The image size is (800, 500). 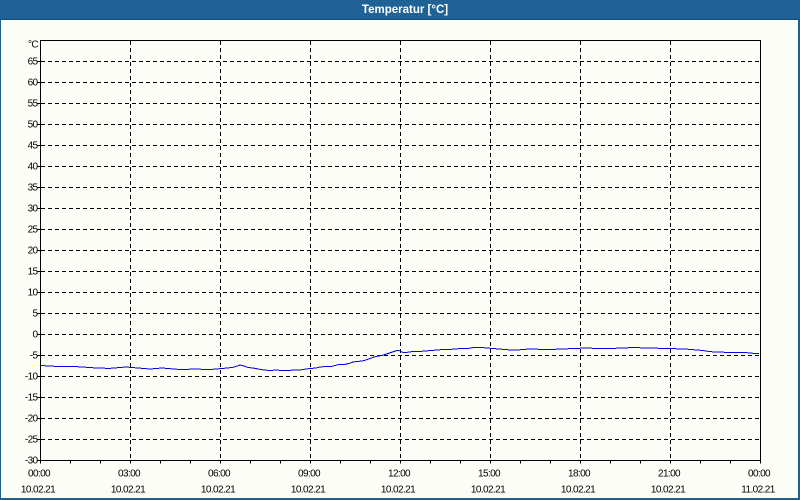 I want to click on svg-text: 55, so click(x=33, y=104).